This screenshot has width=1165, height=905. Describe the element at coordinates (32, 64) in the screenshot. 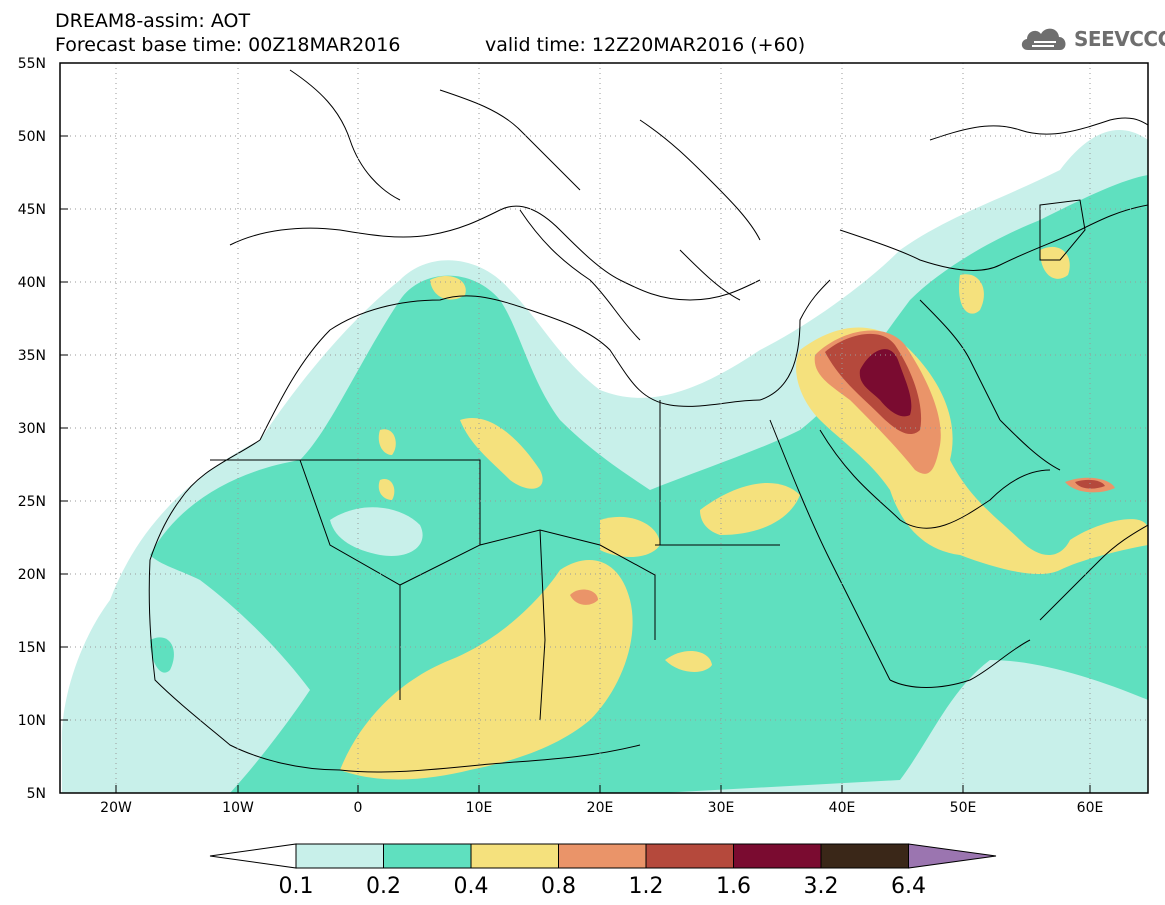

I see `lat-label: 55N` at that location.